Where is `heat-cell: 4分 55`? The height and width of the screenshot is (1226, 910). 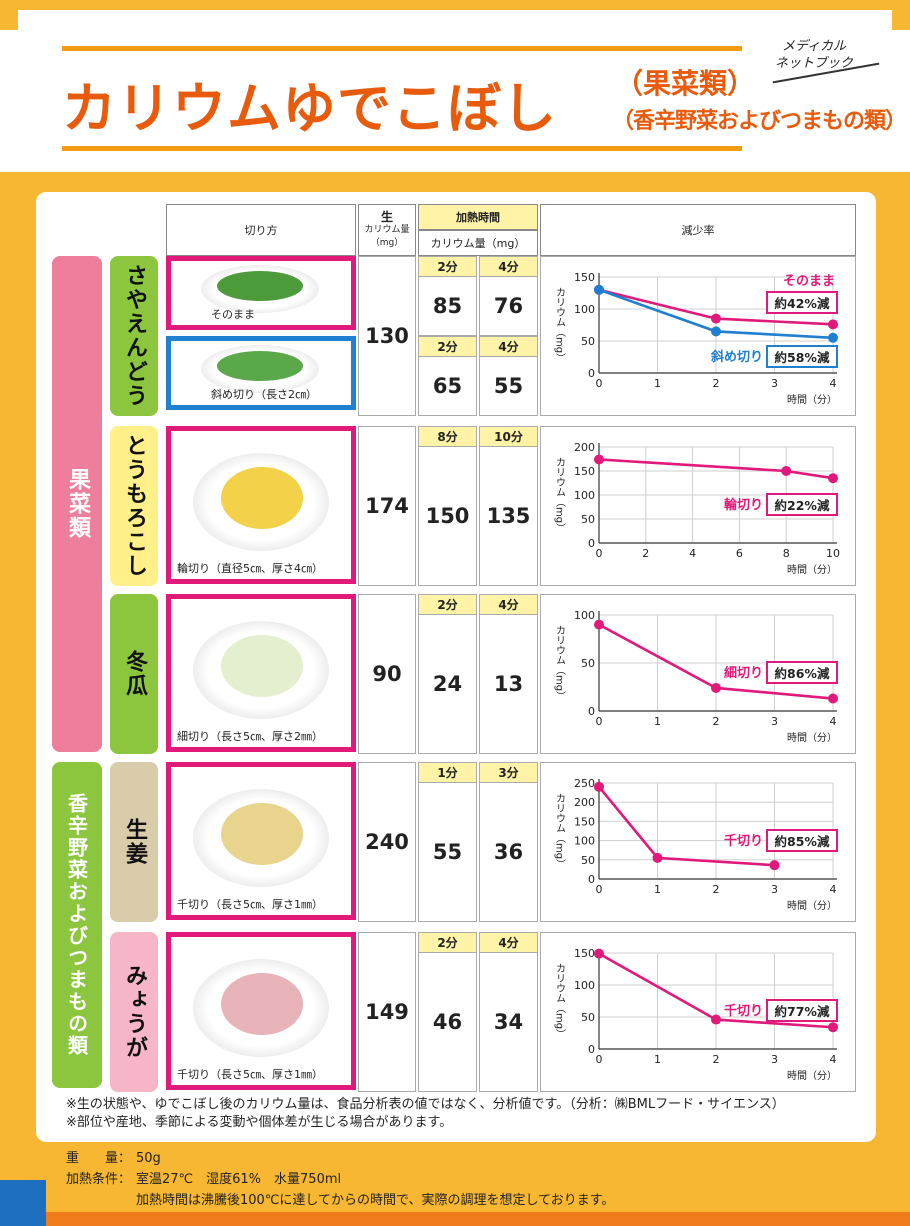 heat-cell: 4分 55 is located at coordinates (508, 376).